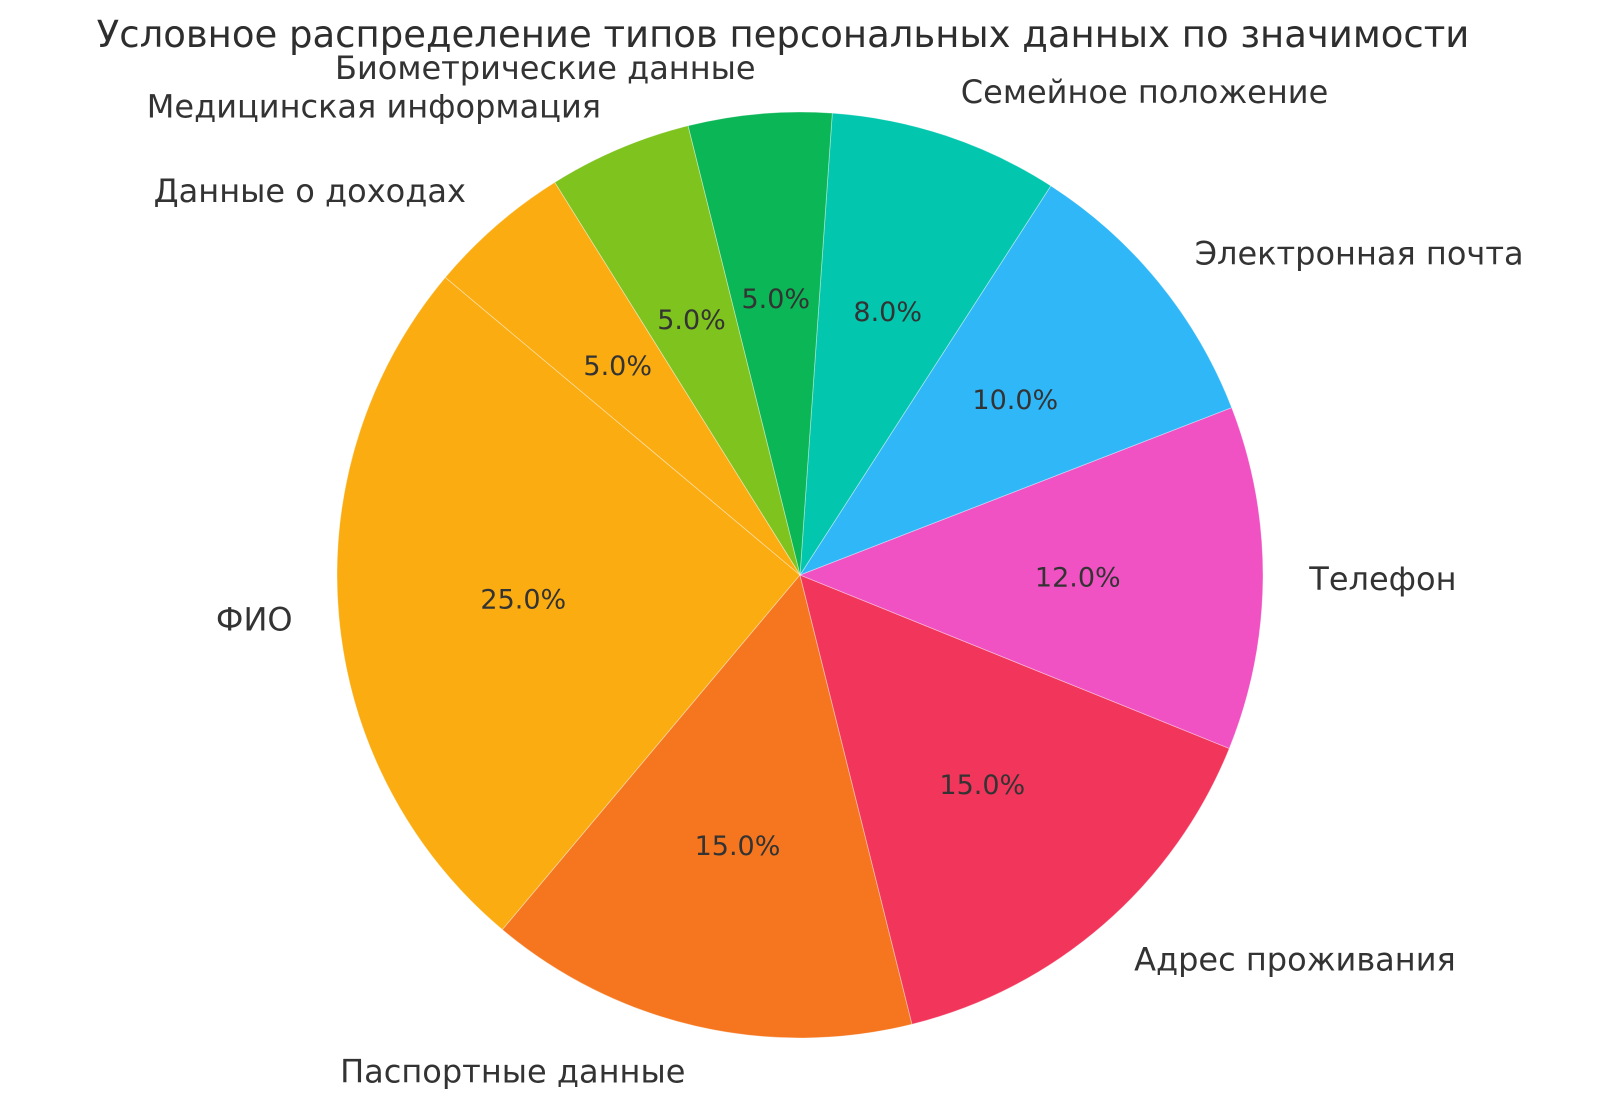 This screenshot has height=1109, width=1600. What do you see at coordinates (691, 320) in the screenshot?
I see `slice-pct-7: 5.0%` at bounding box center [691, 320].